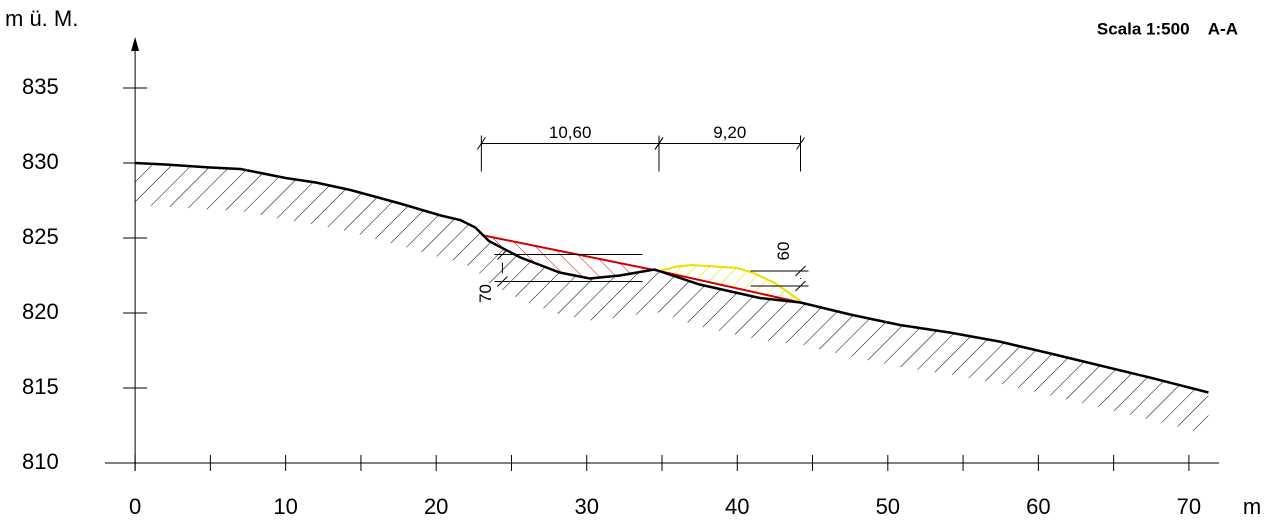  What do you see at coordinates (40, 86) in the screenshot?
I see `y-tick-label: 835` at bounding box center [40, 86].